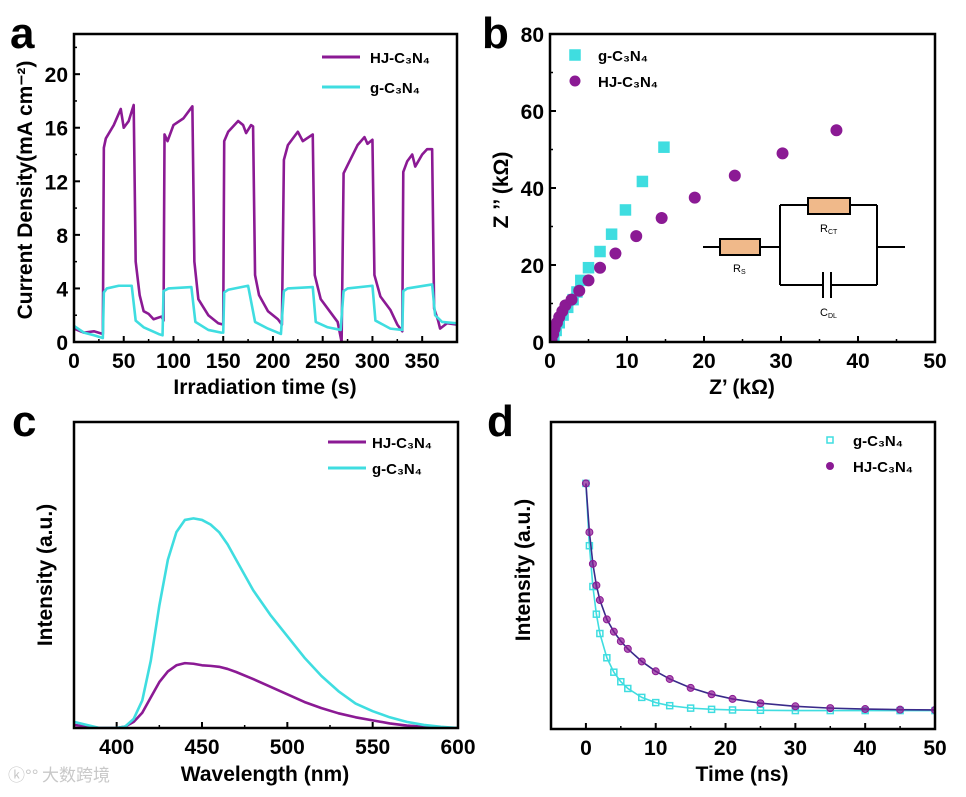 Image resolution: width=966 pixels, height=797 pixels. What do you see at coordinates (62, 236) in the screenshot?
I see `y-tick-label: 8` at bounding box center [62, 236].